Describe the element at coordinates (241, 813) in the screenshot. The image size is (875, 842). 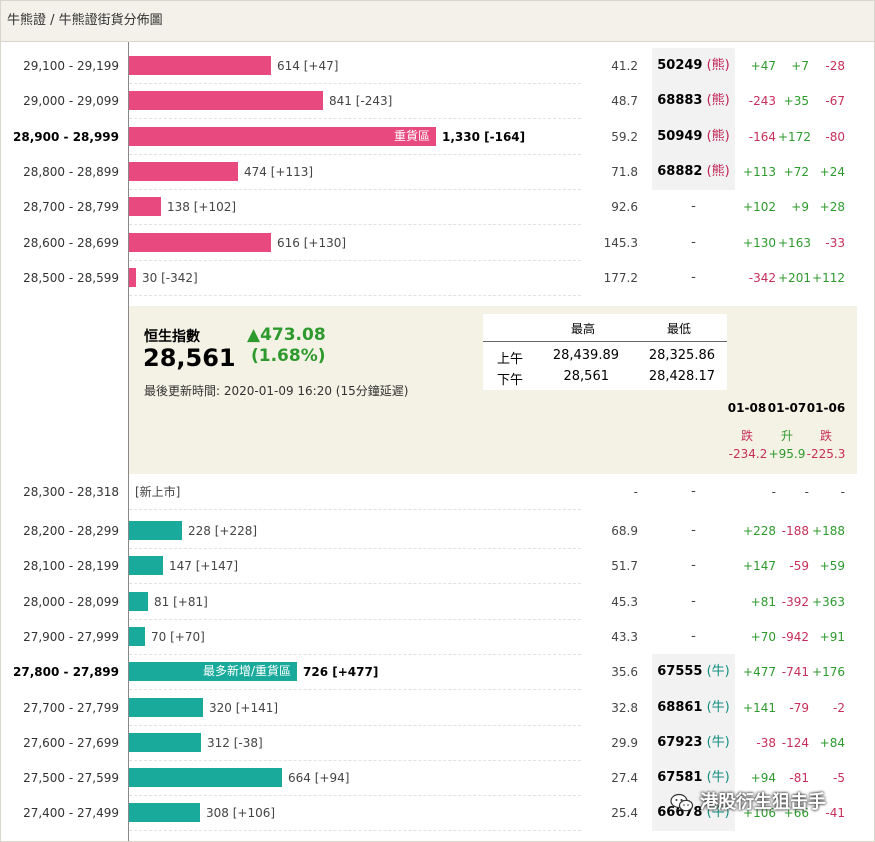
I see `quantity-label: 308 [+106]` at that location.